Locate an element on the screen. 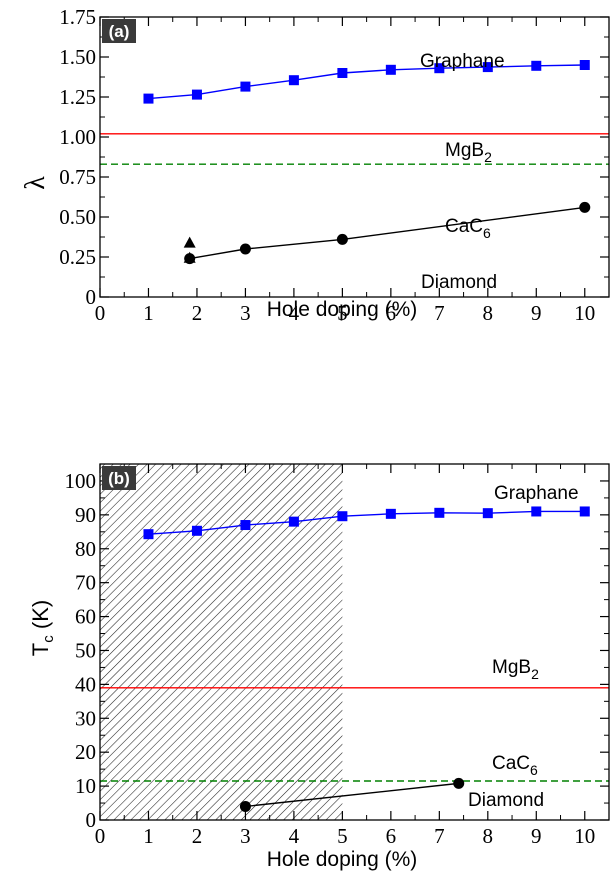 This screenshot has height=877, width=611. panel-b-label: (b) is located at coordinates (119, 478).